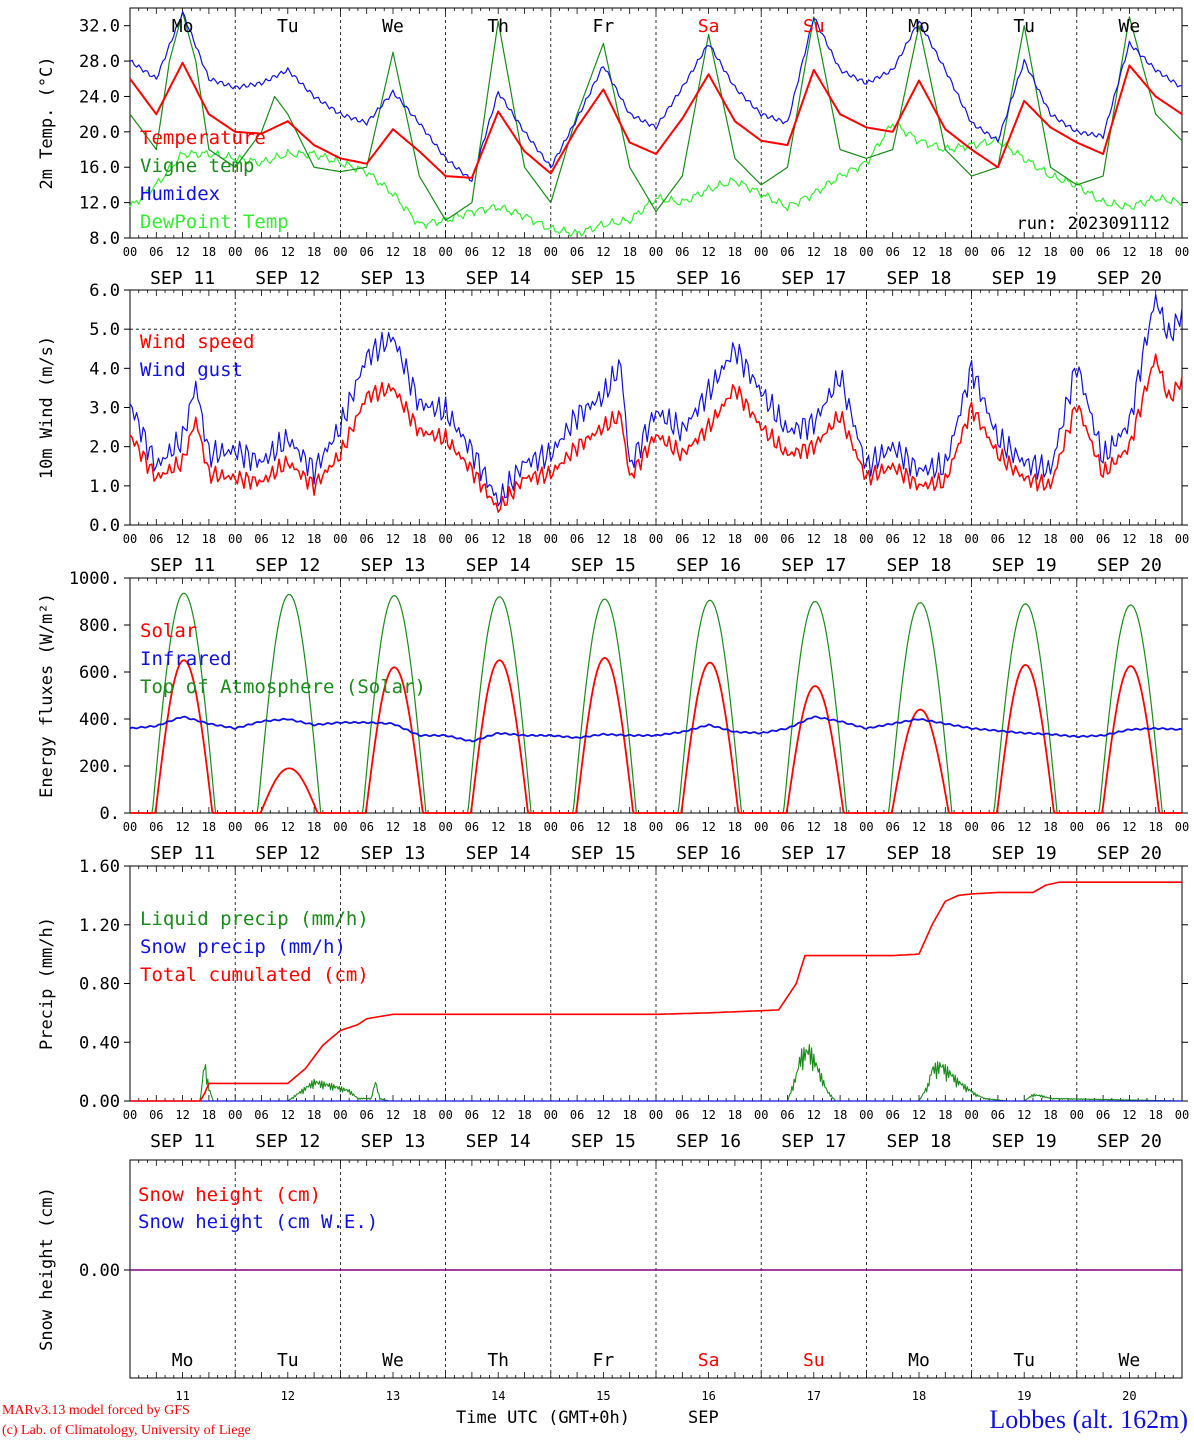 The image size is (1194, 1445). I want to click on weekday-label-bottom: Tu, so click(288, 1360).